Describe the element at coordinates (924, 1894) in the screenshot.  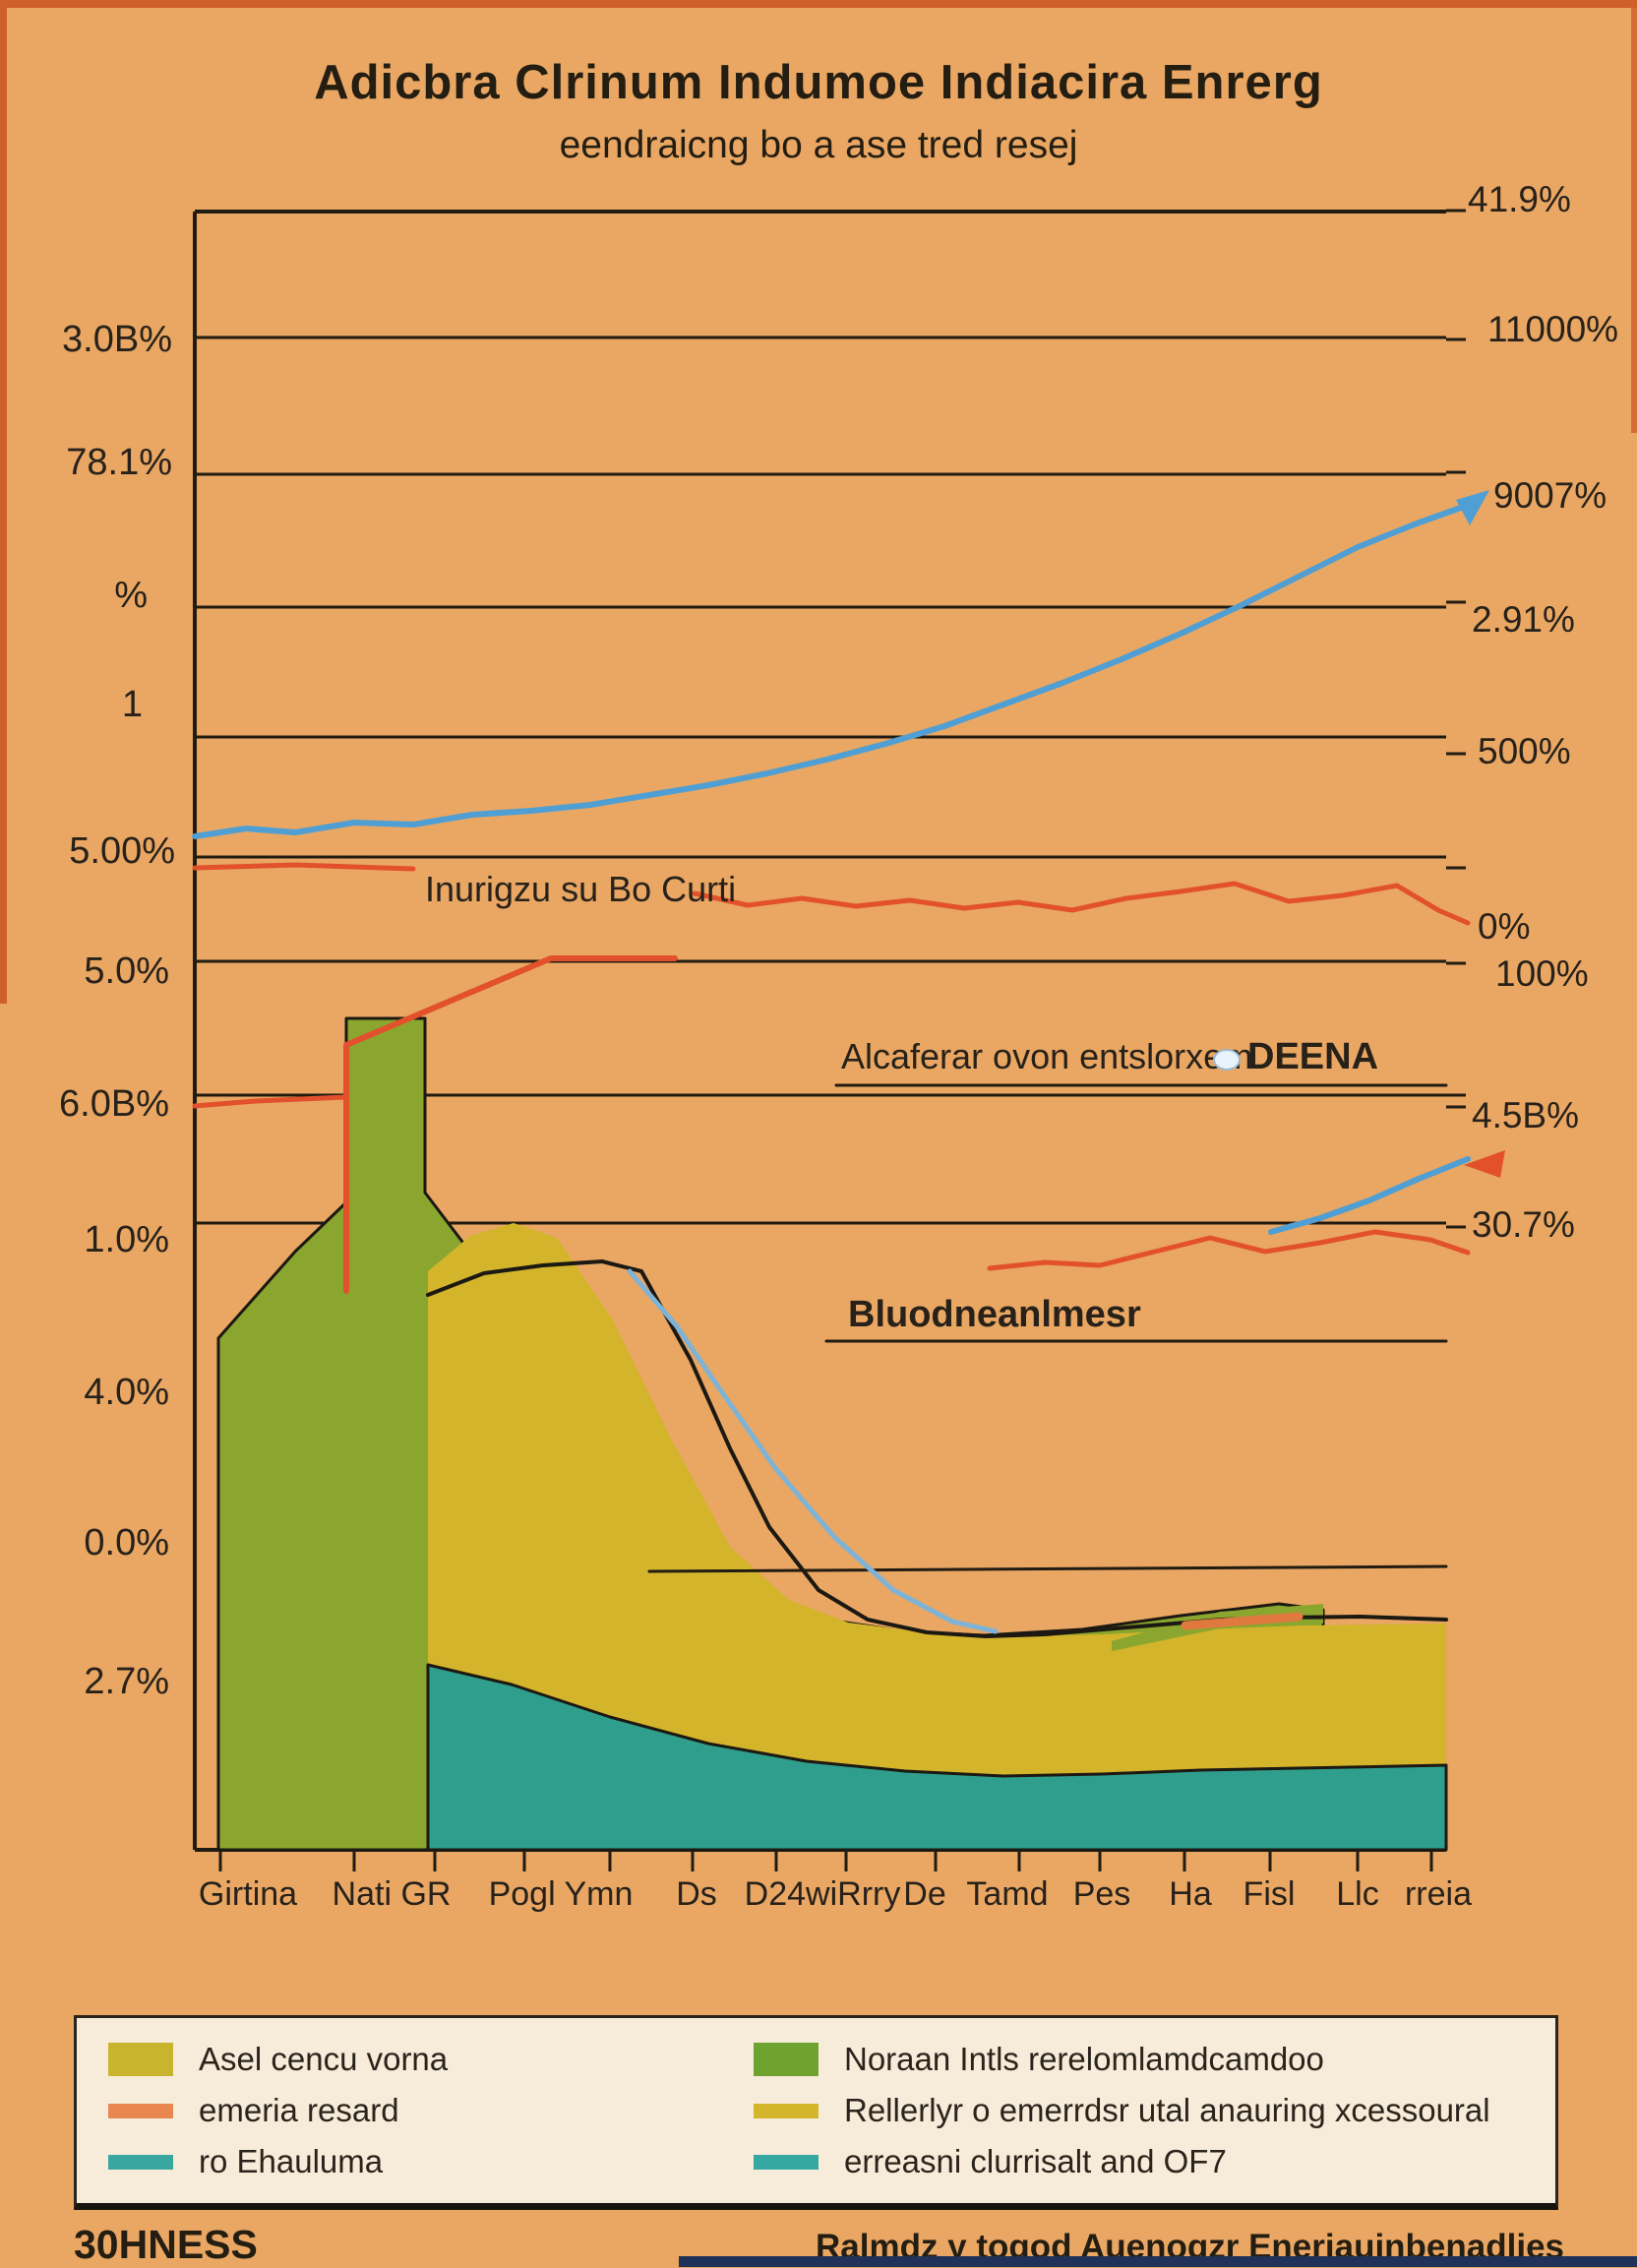
I see `x-axis-label: De` at that location.